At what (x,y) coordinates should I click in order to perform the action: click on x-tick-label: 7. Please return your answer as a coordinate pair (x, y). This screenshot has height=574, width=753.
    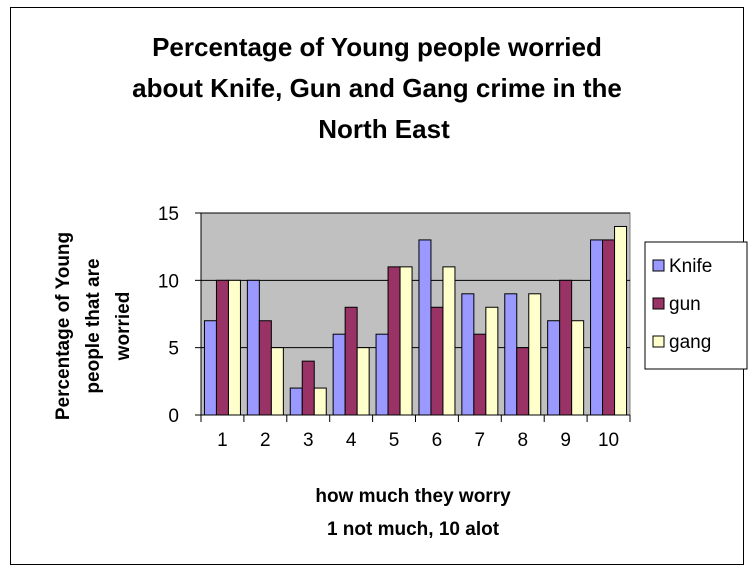
    Looking at the image, I should click on (480, 440).